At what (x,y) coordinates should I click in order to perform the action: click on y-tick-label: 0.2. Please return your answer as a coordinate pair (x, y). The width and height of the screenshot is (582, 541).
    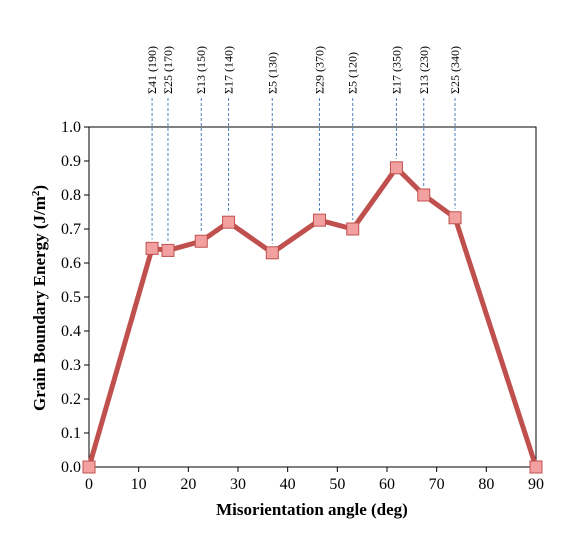
    Looking at the image, I should click on (71, 399).